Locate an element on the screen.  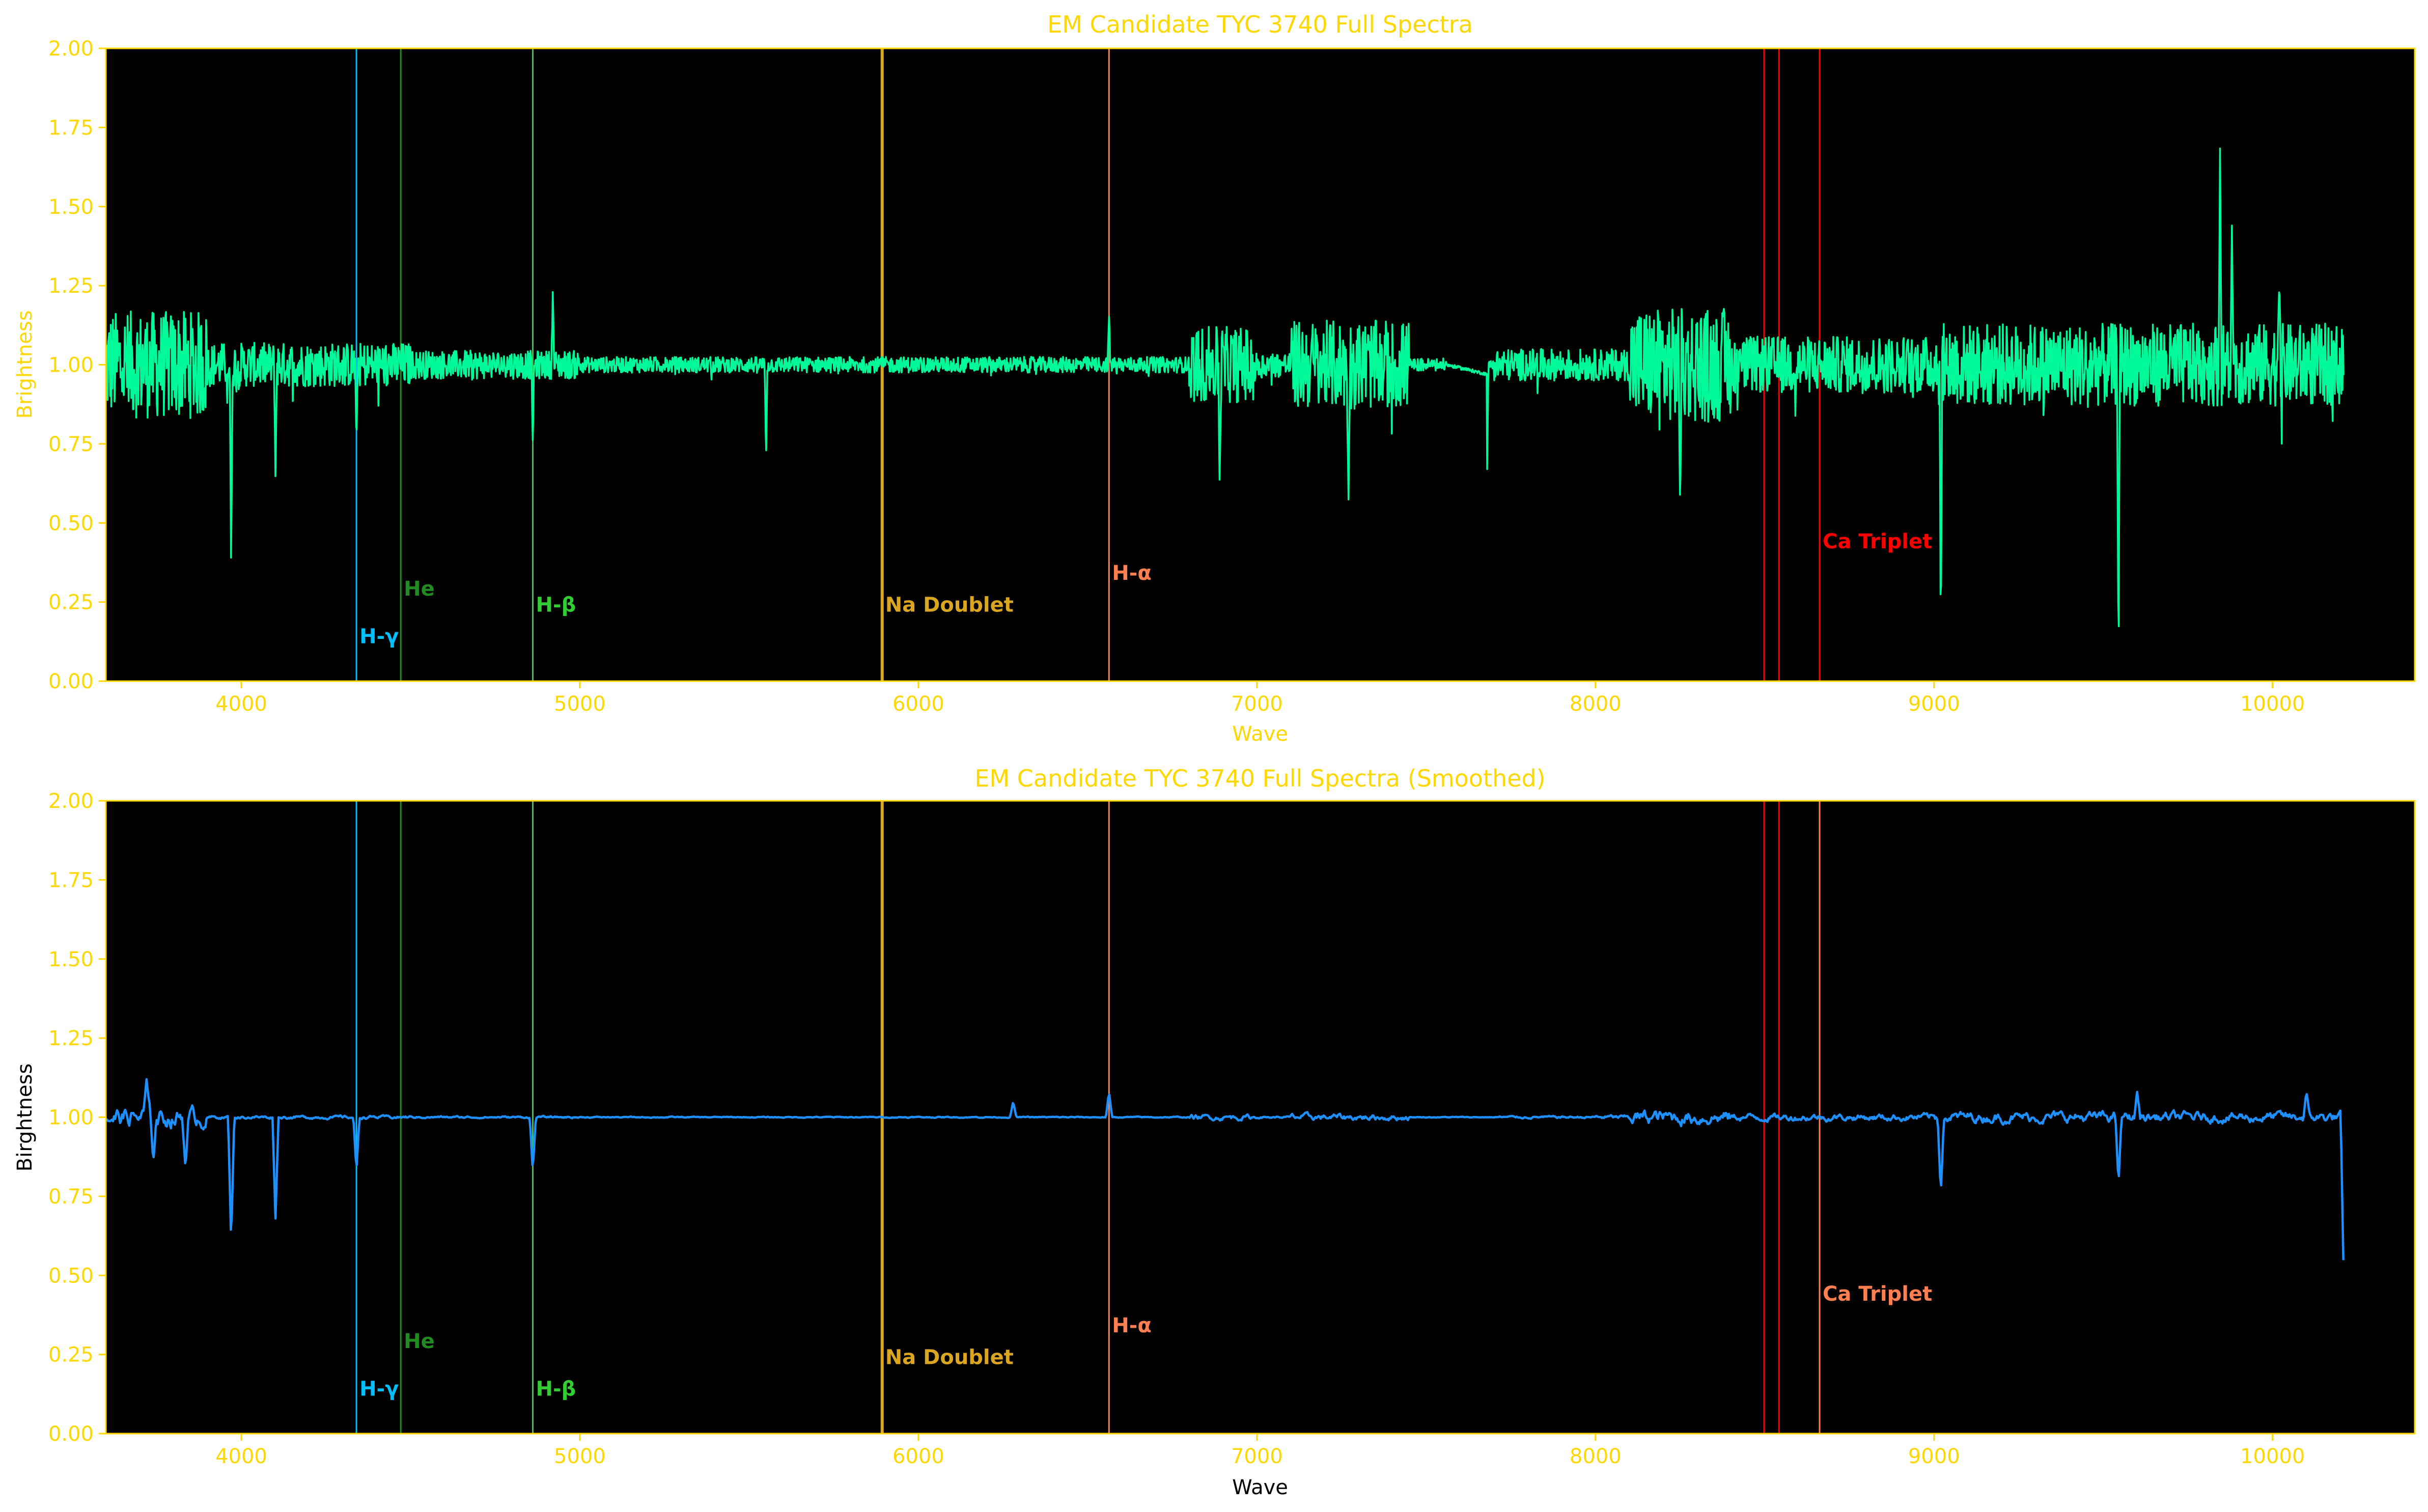
spectrum-line is located at coordinates (1225, 1169).